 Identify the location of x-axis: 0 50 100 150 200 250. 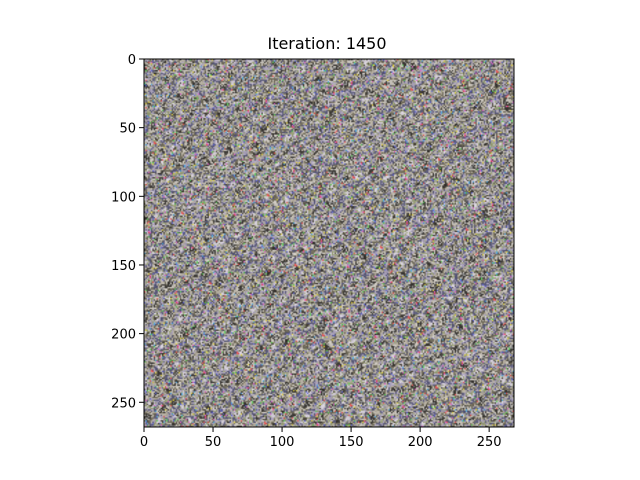
(321, 438).